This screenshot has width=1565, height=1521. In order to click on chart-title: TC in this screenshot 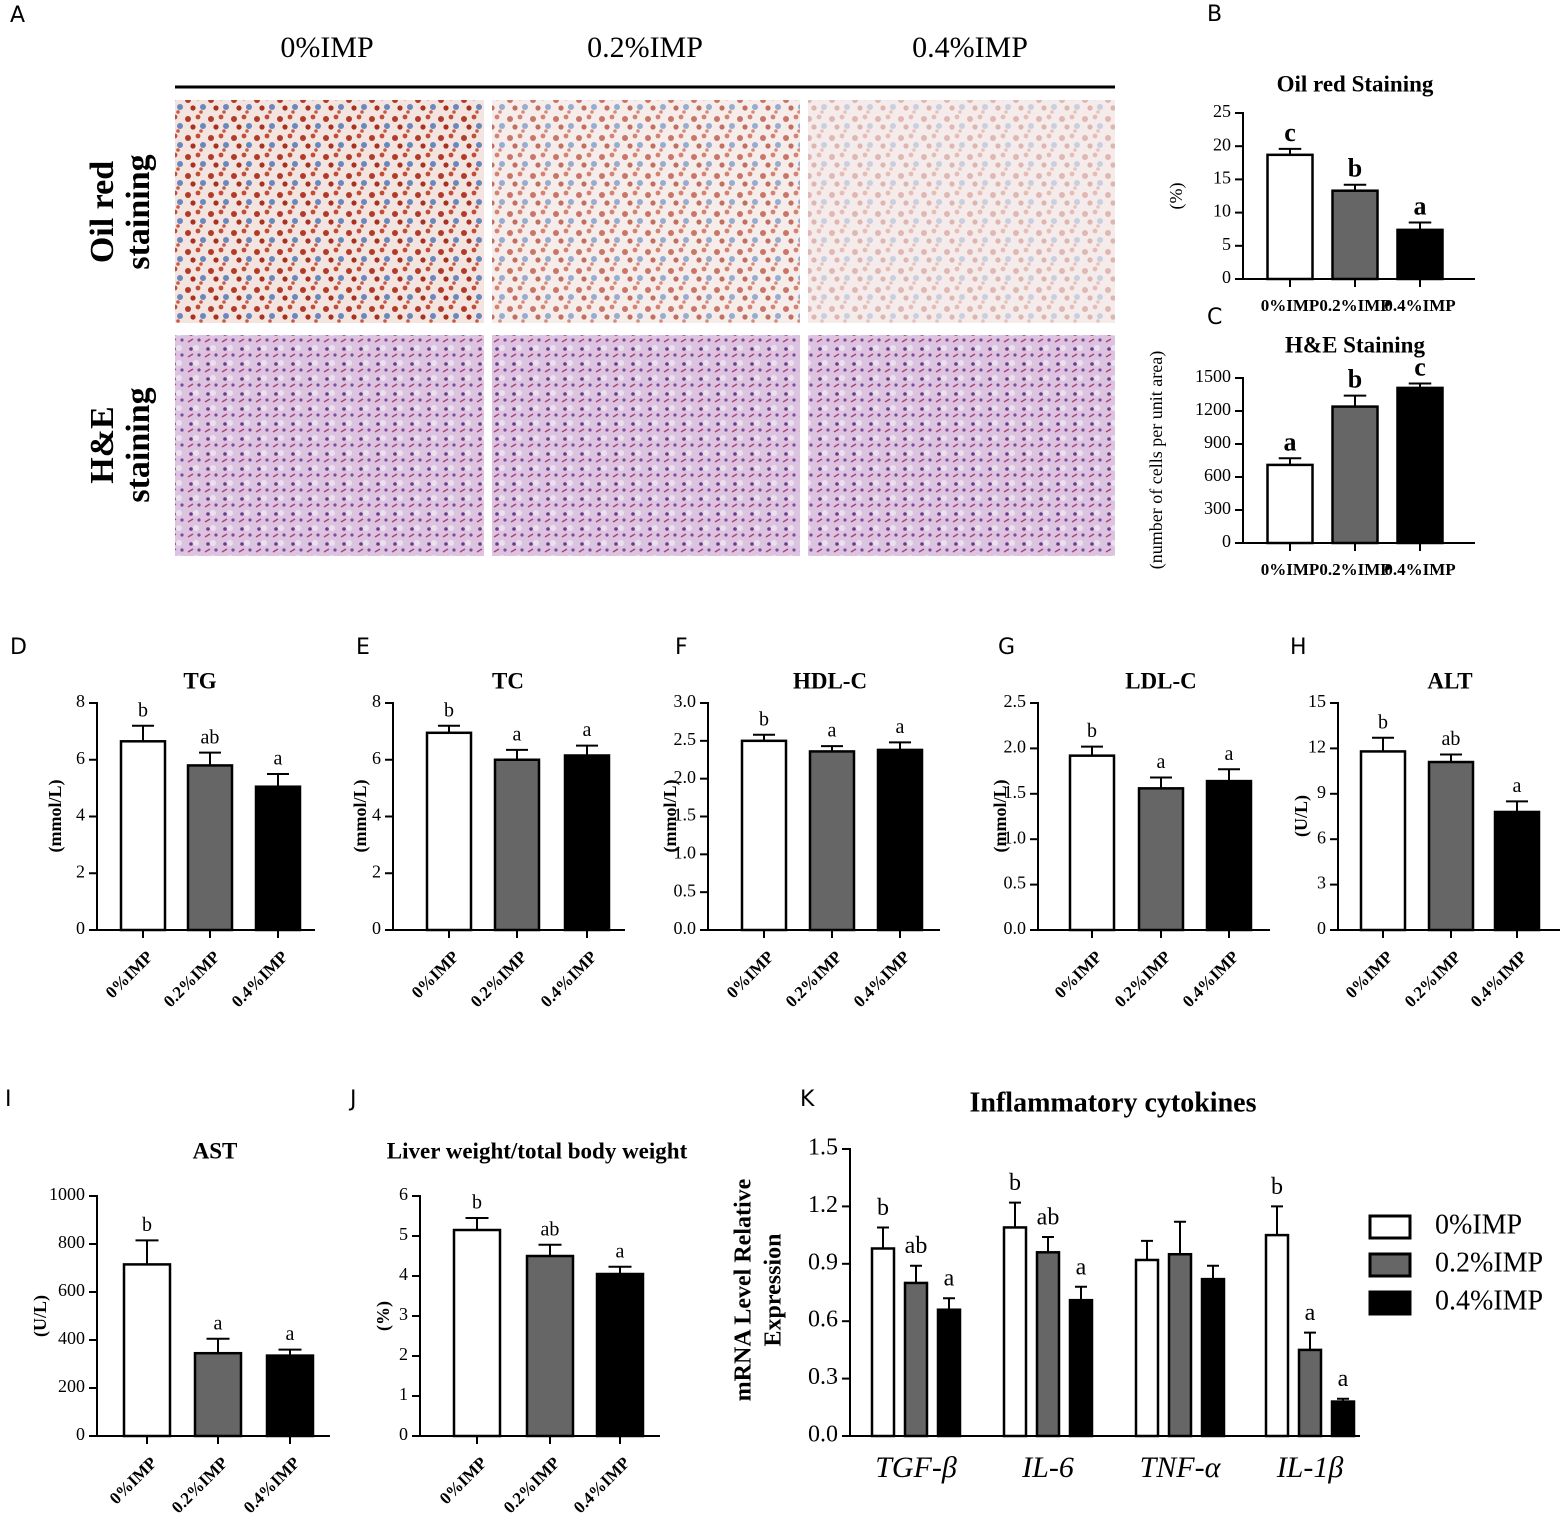, I will do `click(508, 680)`.